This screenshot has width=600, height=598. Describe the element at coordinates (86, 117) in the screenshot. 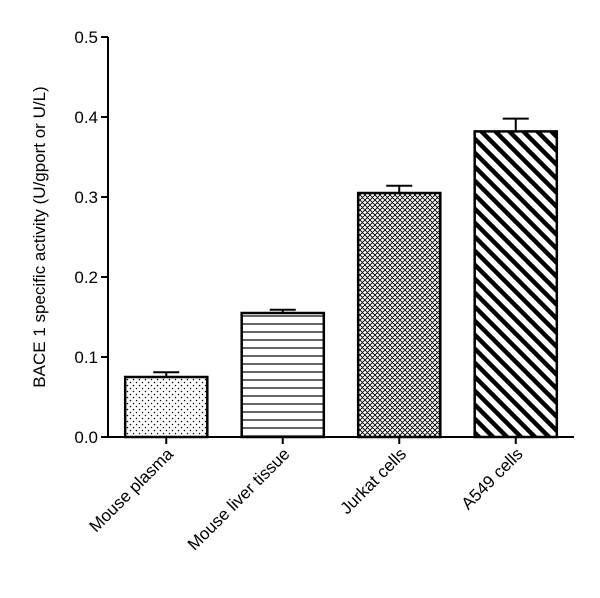

I see `y-tick-label: 0.4` at that location.